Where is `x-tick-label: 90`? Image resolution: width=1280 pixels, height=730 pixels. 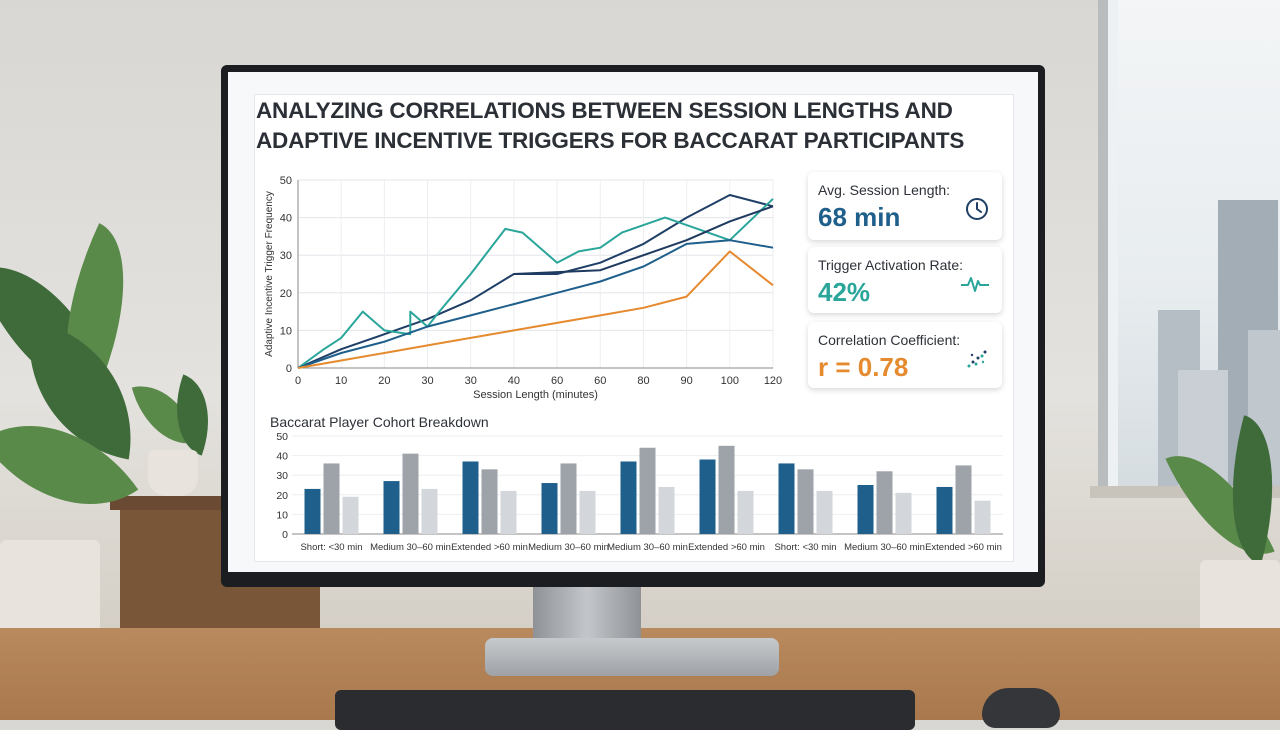
x-tick-label: 90 is located at coordinates (687, 381).